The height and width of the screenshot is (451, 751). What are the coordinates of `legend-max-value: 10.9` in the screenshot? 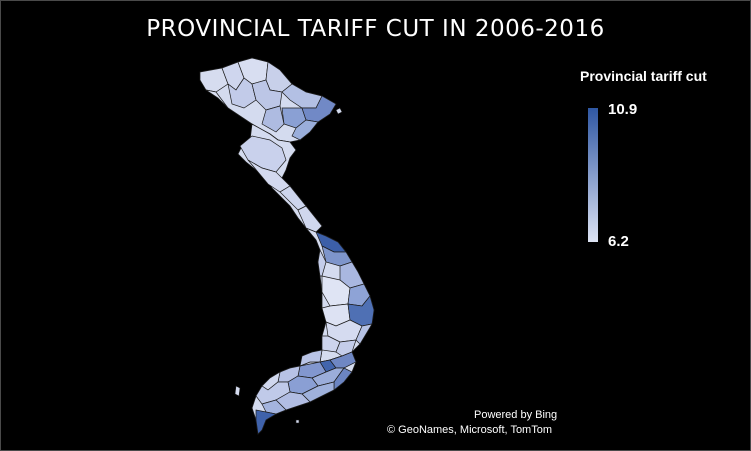 It's located at (623, 109).